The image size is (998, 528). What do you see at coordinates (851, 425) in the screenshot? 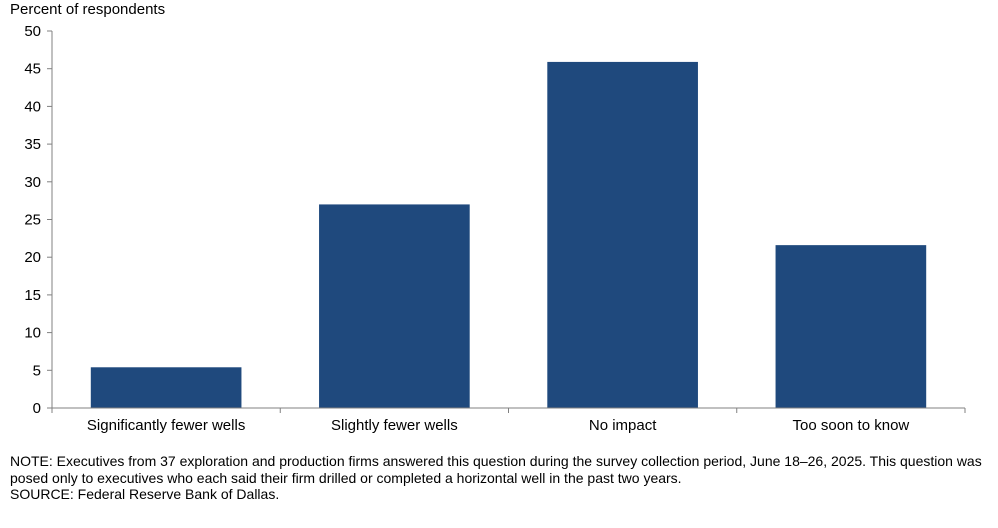
I see `x-category-label: Too soon to know` at bounding box center [851, 425].